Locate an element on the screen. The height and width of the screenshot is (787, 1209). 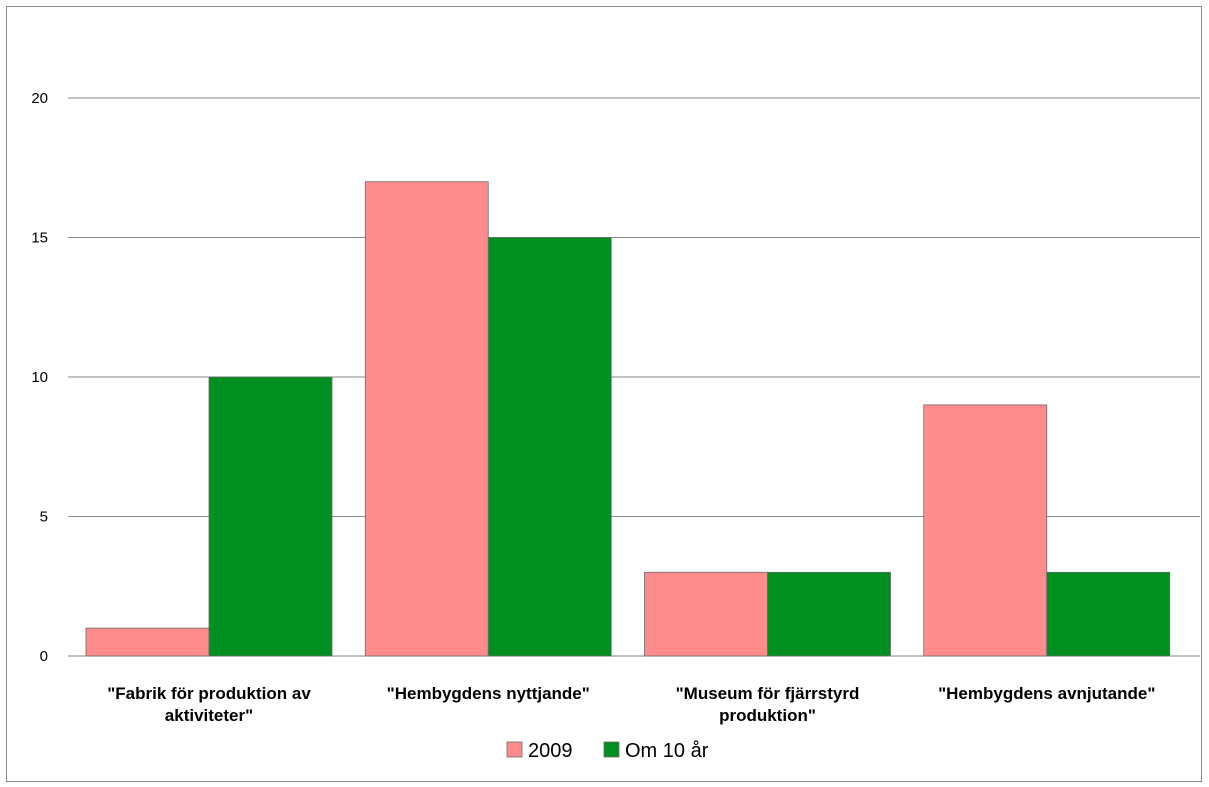
legend-label-1: 2009 is located at coordinates (550, 751).